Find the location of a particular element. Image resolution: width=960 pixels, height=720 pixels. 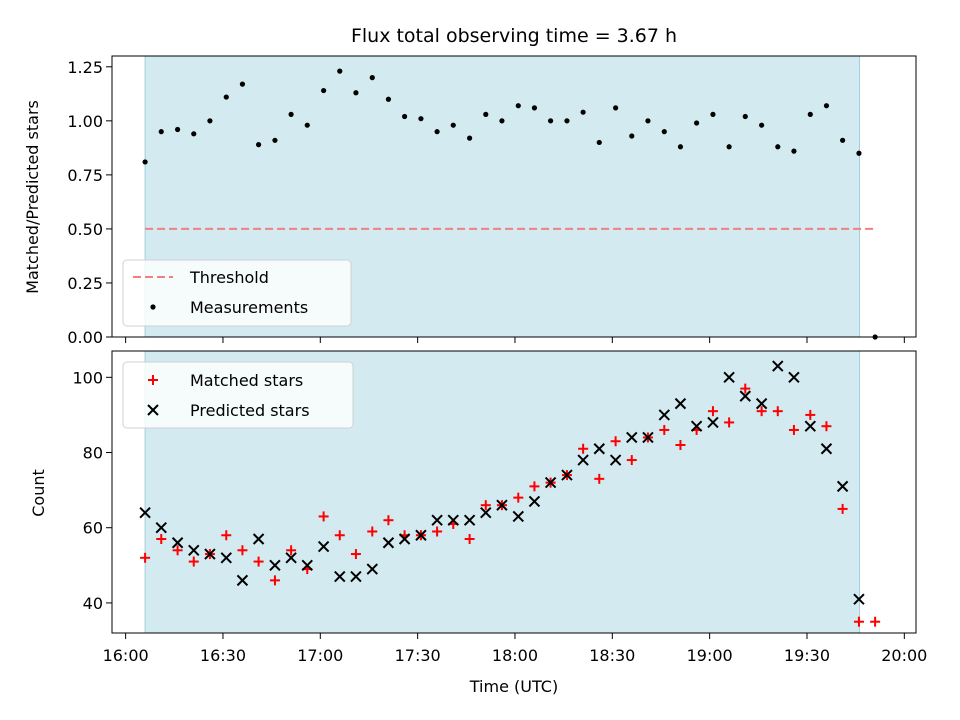

legend-box is located at coordinates (237, 293).